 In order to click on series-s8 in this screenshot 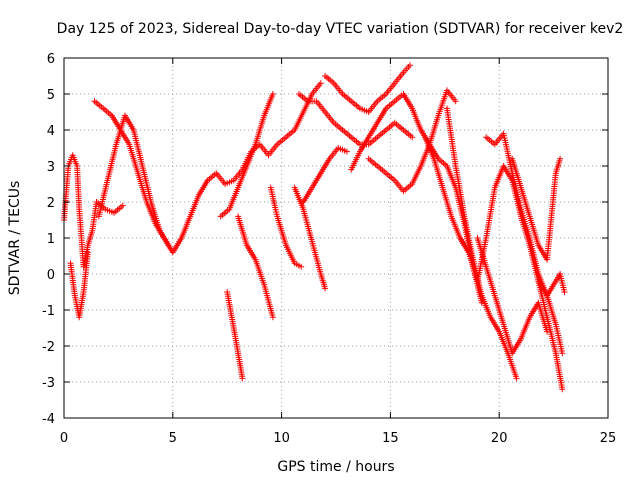, I will do `click(235, 335)`.